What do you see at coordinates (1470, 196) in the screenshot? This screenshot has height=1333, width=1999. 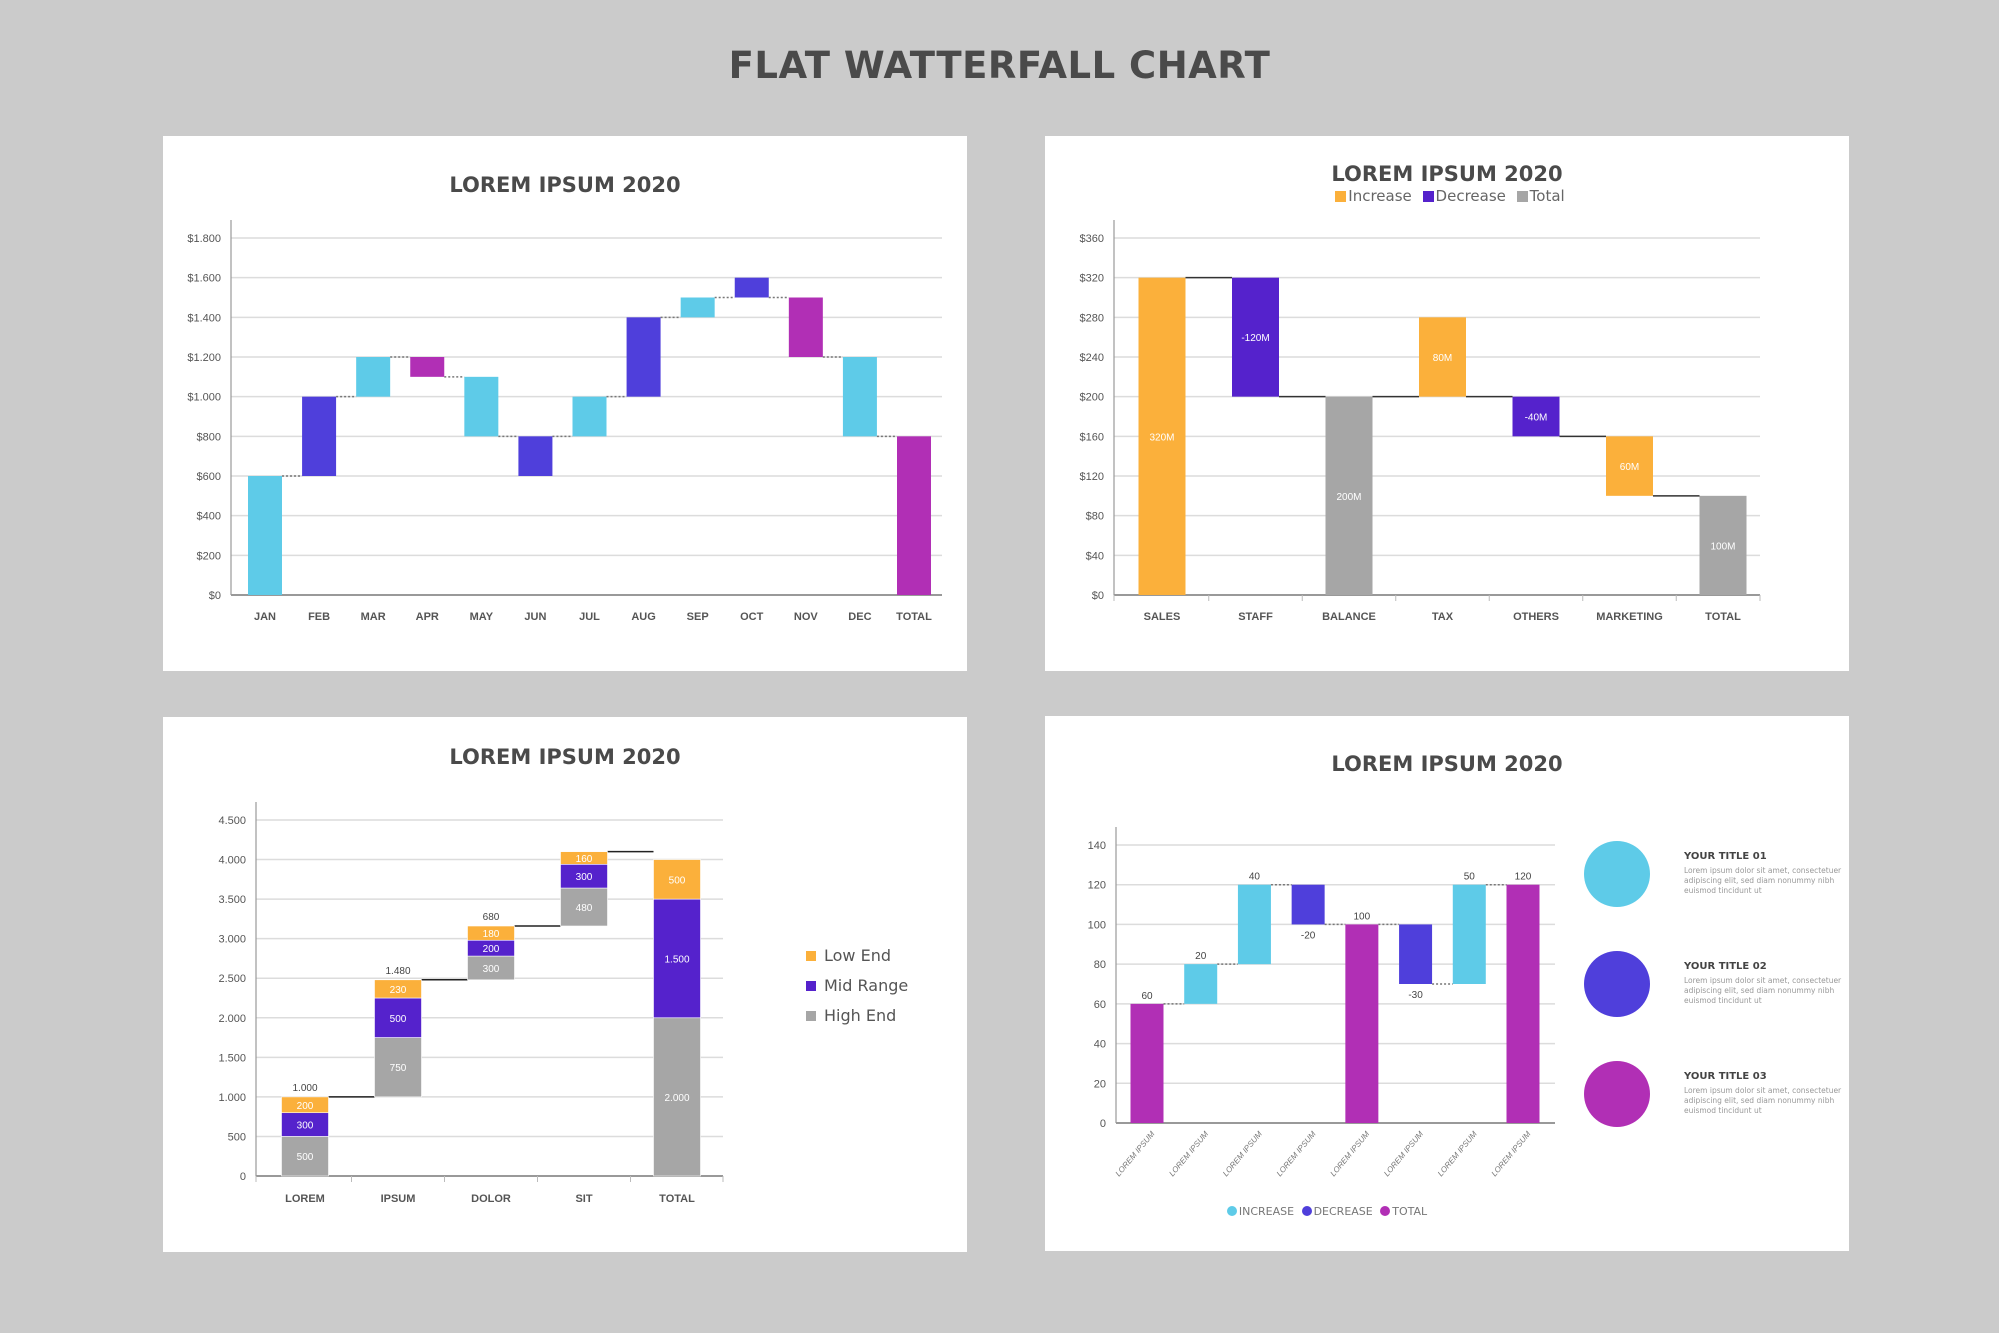 I see `legend-label: Decrease` at bounding box center [1470, 196].